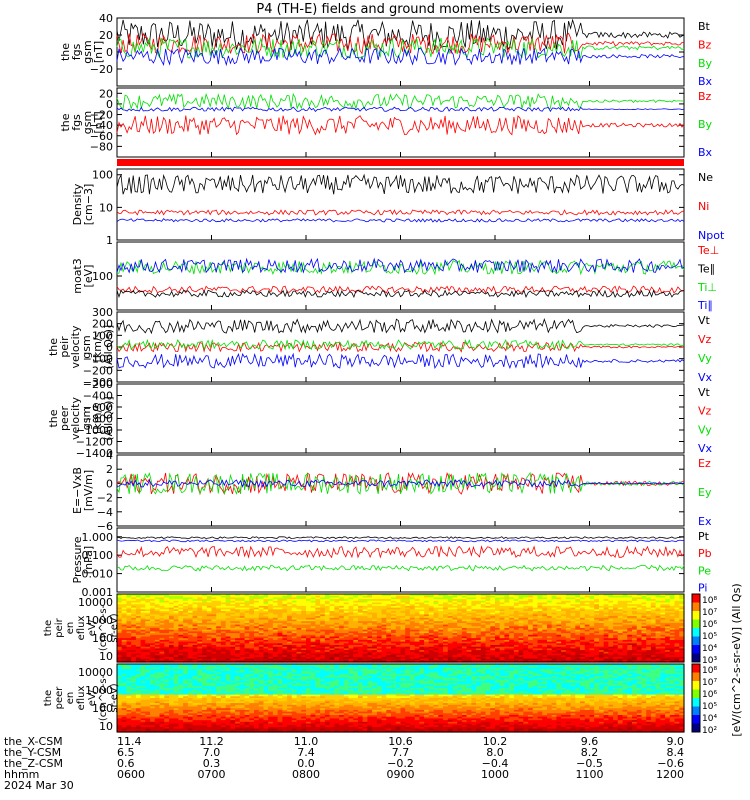 Image resolution: width=750 pixels, height=800 pixels. I want to click on legend-entry: Pe, so click(704, 570).